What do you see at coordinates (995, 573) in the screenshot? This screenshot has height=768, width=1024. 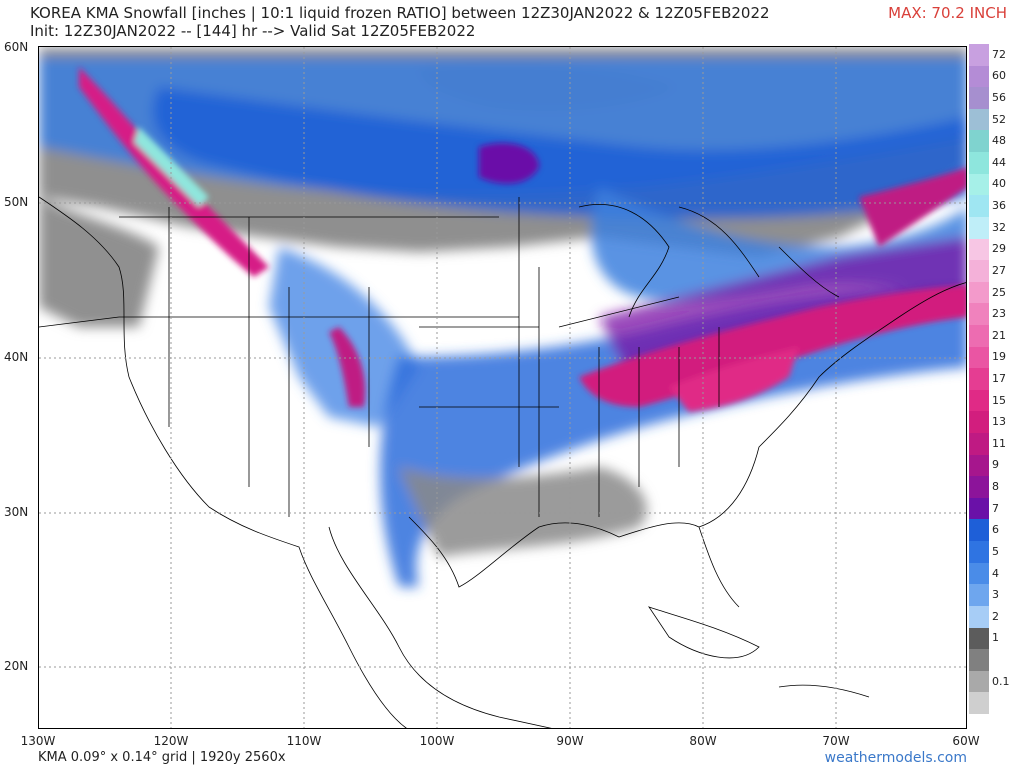 I see `colorbar-label: 4` at bounding box center [995, 573].